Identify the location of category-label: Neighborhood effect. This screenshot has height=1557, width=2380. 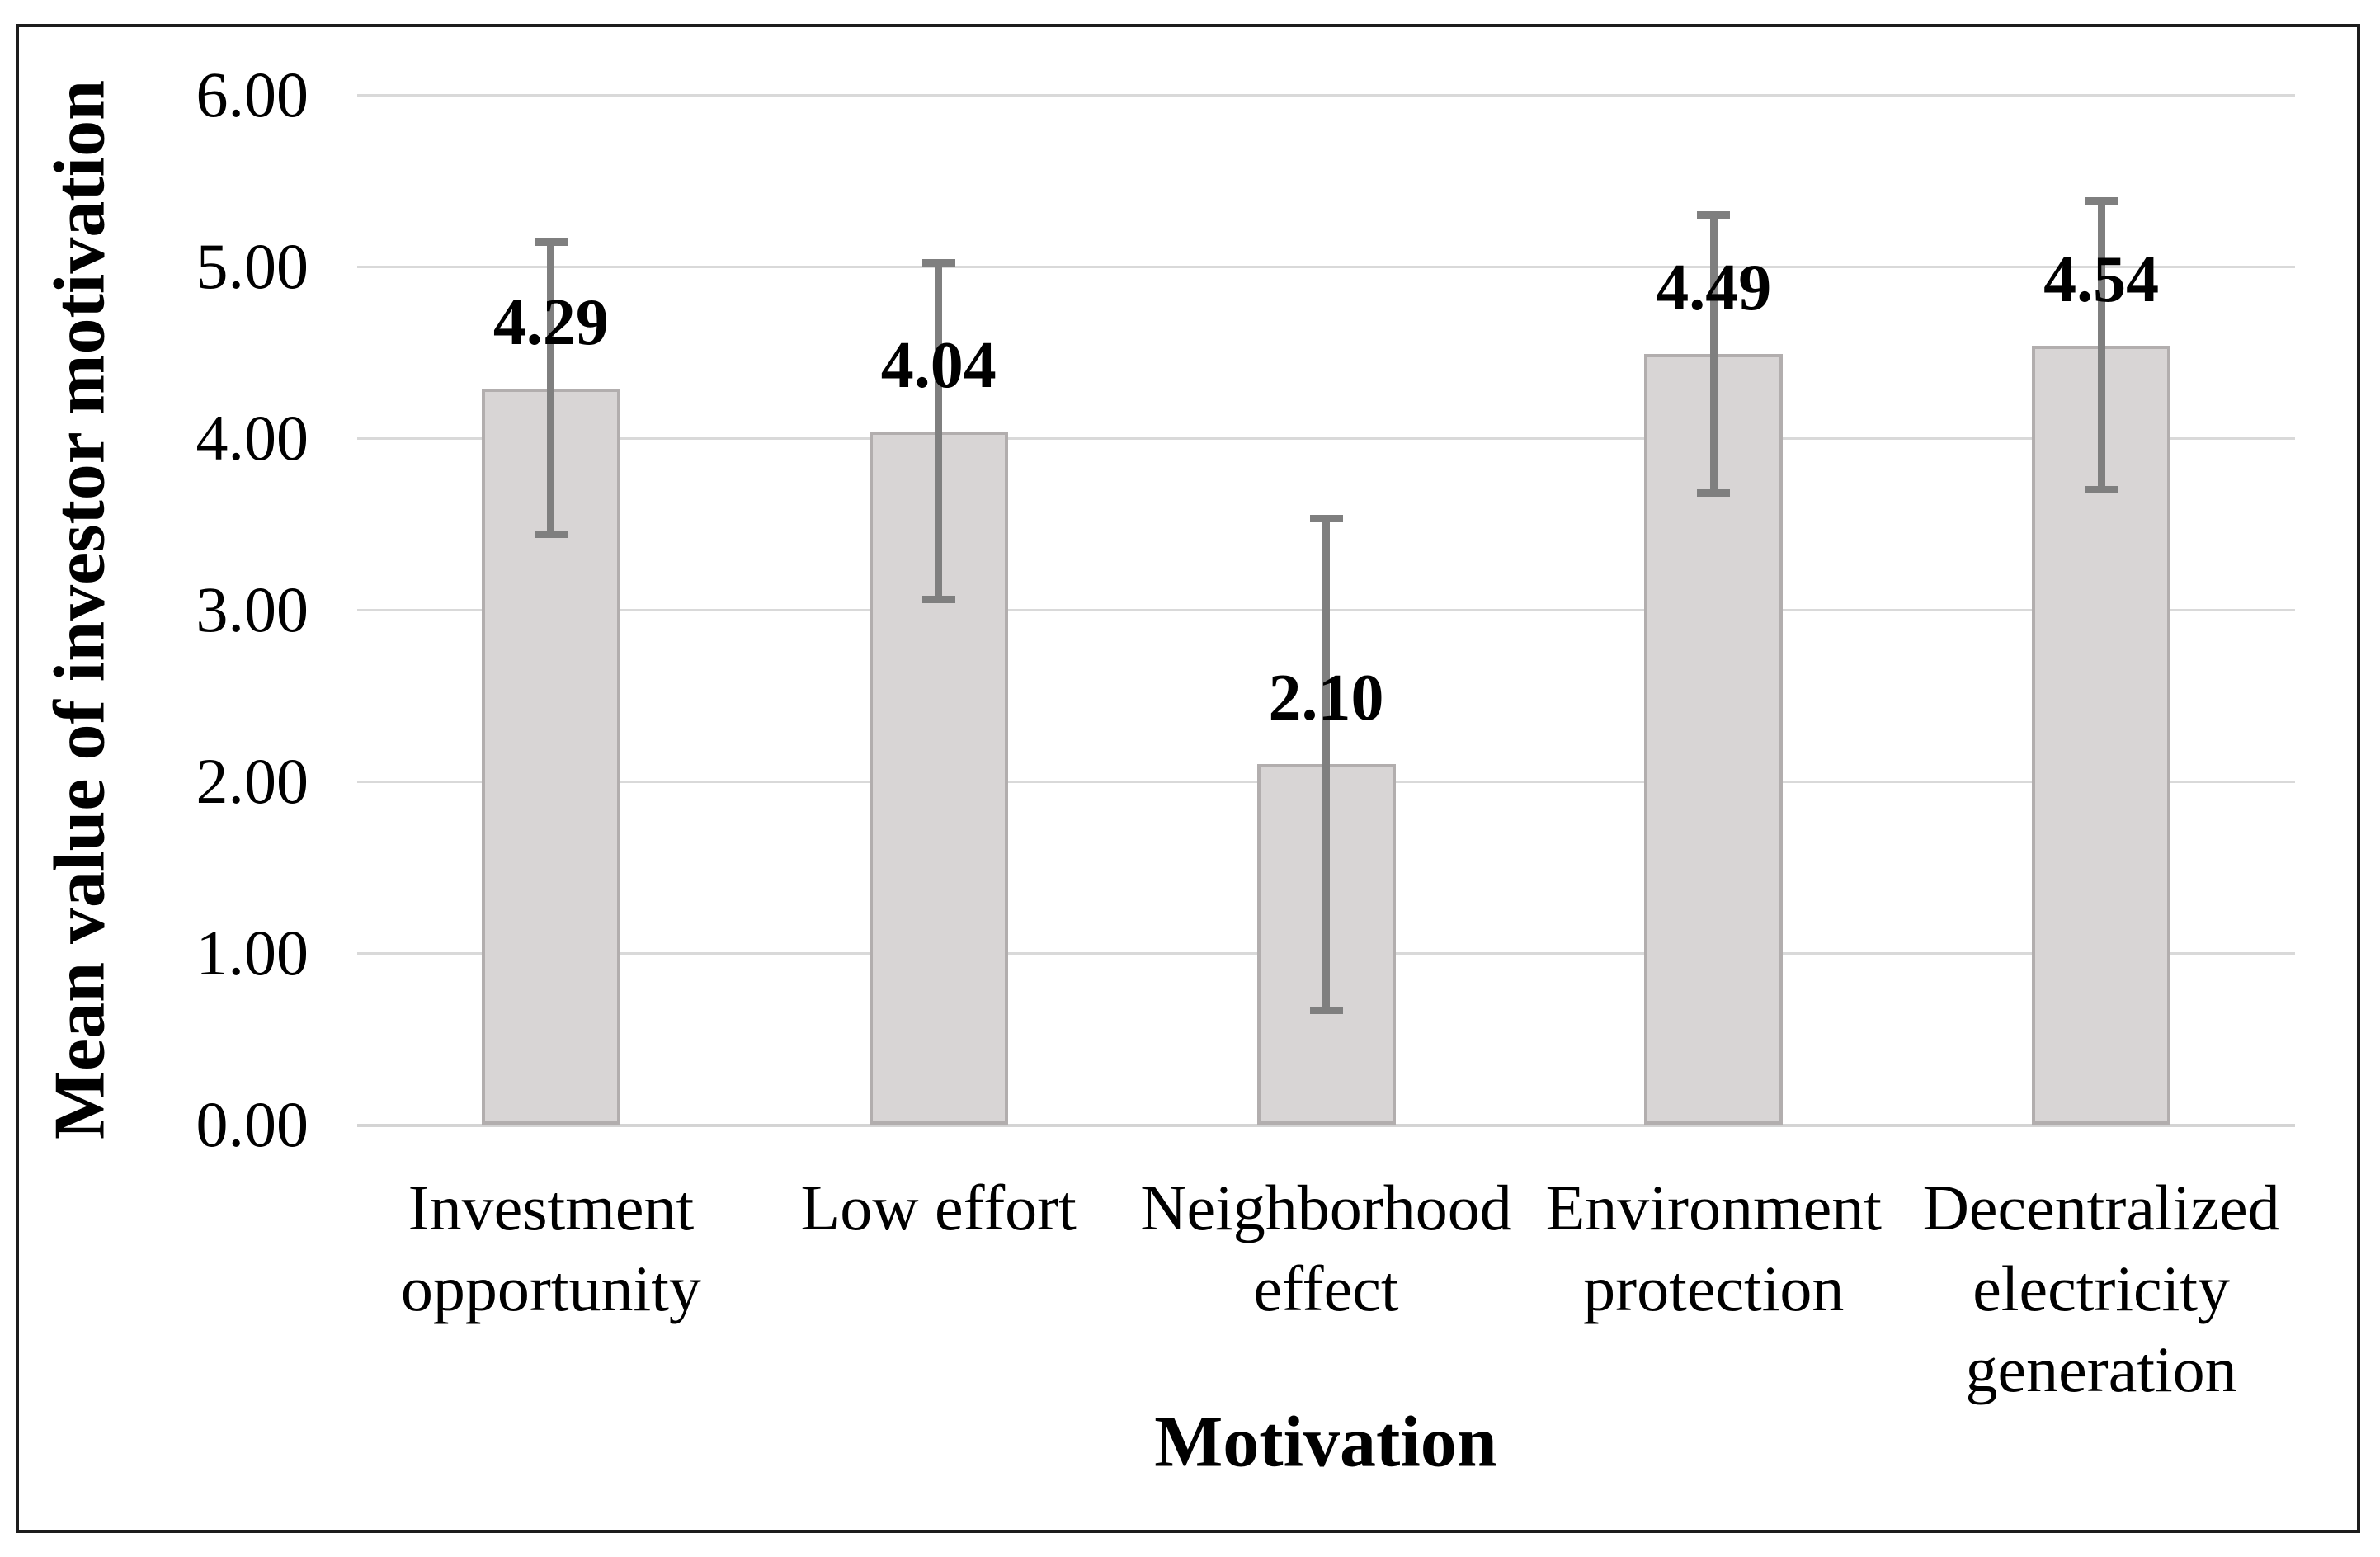
(1326, 1248).